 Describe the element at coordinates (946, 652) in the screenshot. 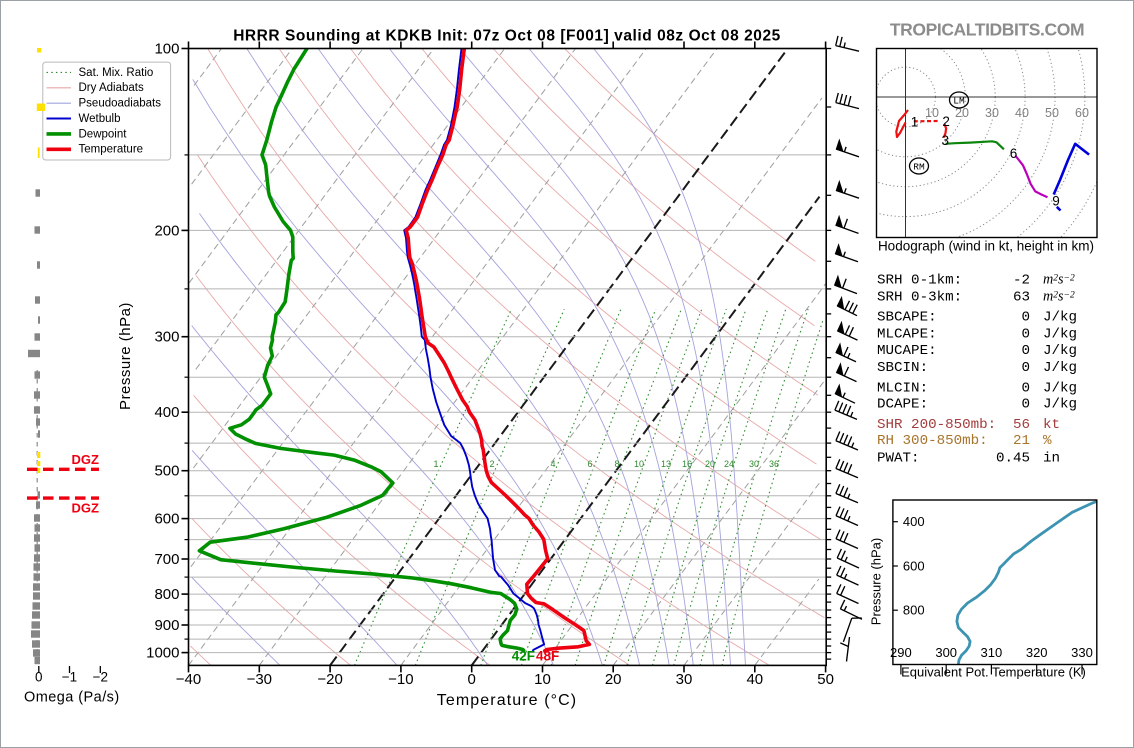

I see `svg-text: 300` at that location.